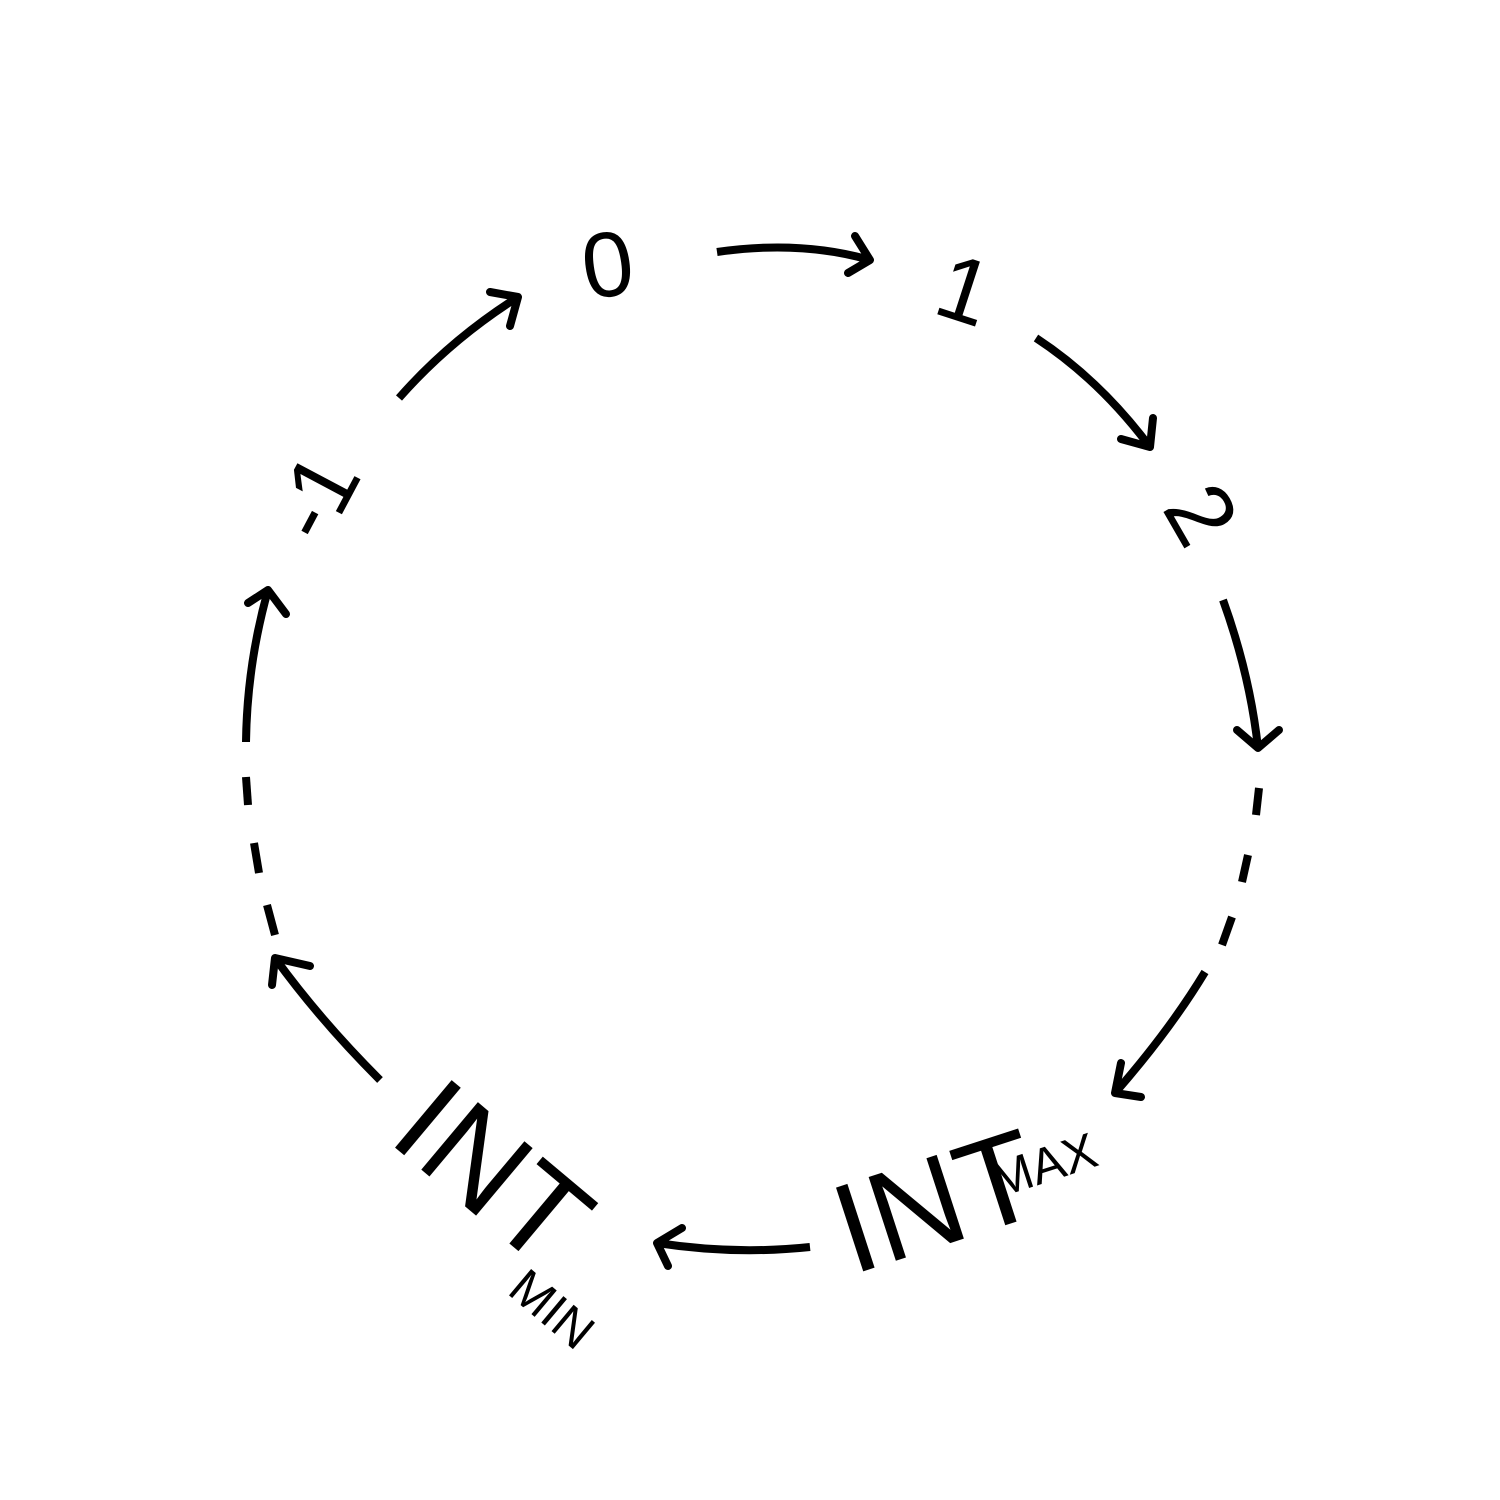 This screenshot has height=1500, width=1500. Describe the element at coordinates (312, 834) in the screenshot. I see `edge-int-min-to-neg-one` at that location.